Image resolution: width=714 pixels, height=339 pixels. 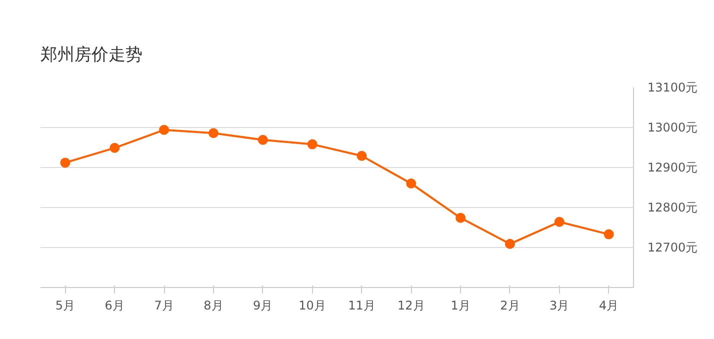 What do you see at coordinates (312, 305) in the screenshot?
I see `x-tick-label: 10月` at bounding box center [312, 305].